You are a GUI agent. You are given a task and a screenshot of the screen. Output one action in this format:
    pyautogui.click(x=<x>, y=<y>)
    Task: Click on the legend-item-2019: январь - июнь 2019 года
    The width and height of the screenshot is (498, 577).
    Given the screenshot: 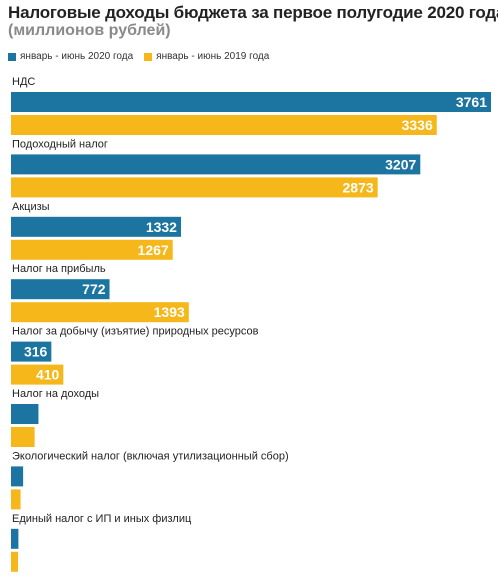 What is the action you would take?
    pyautogui.click(x=206, y=56)
    